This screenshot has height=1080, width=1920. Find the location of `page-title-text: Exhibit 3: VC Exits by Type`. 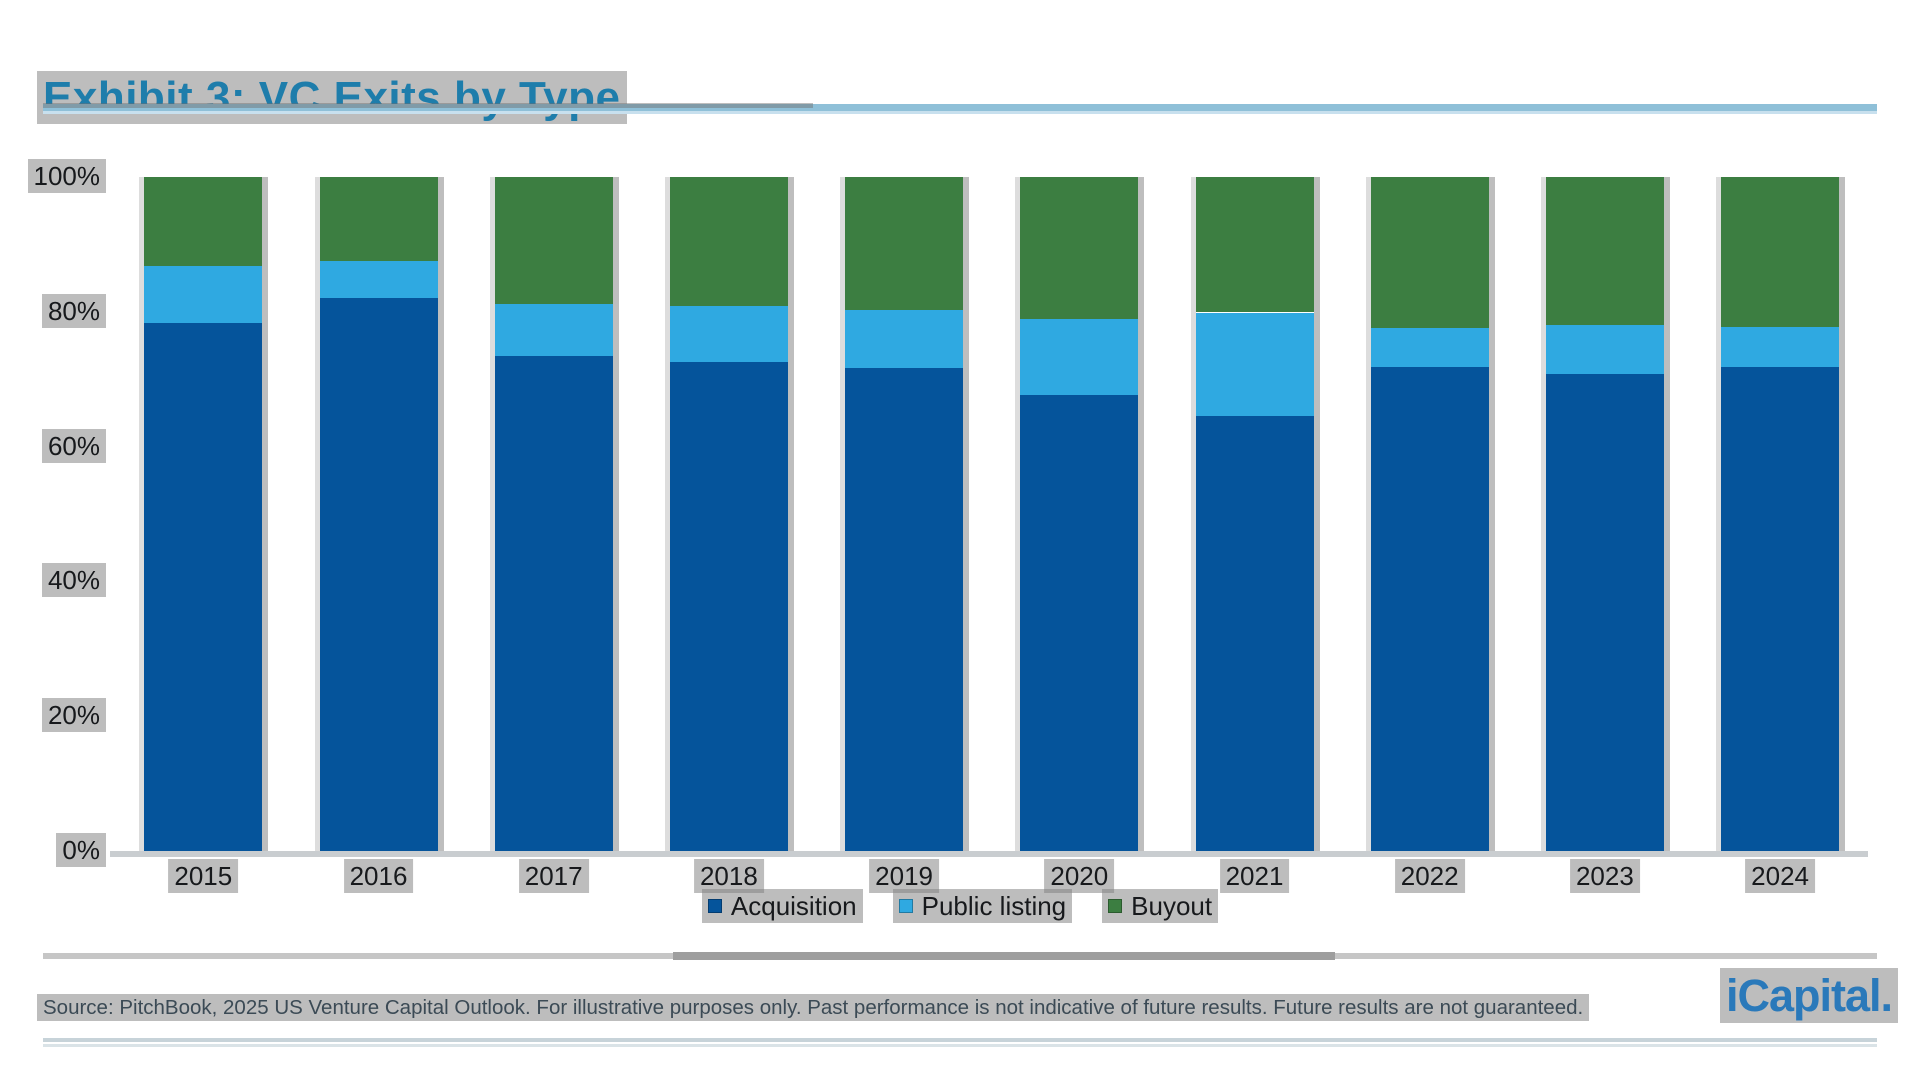

page-title-text: Exhibit 3: VC Exits by Type is located at coordinates (332, 98).